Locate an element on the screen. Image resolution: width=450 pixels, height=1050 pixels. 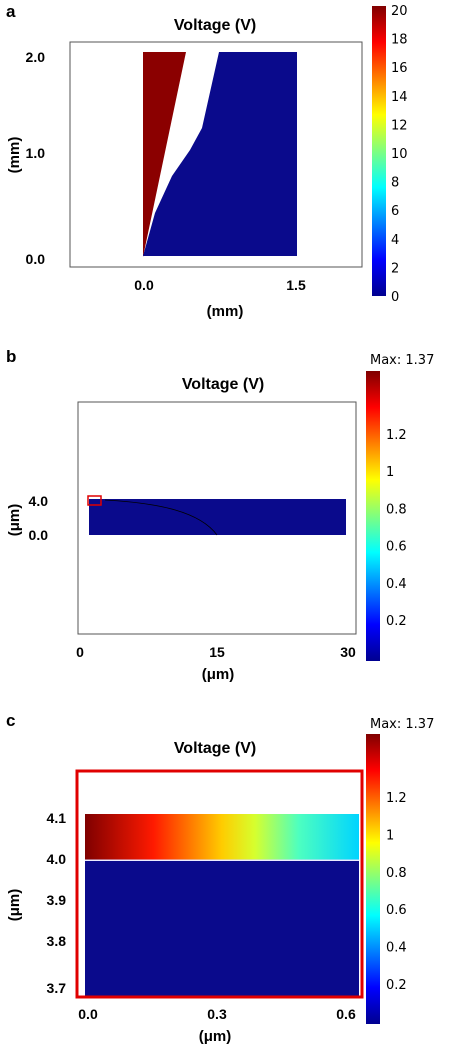
panel-c-ytick-3-7: 3.7 is located at coordinates (57, 988).